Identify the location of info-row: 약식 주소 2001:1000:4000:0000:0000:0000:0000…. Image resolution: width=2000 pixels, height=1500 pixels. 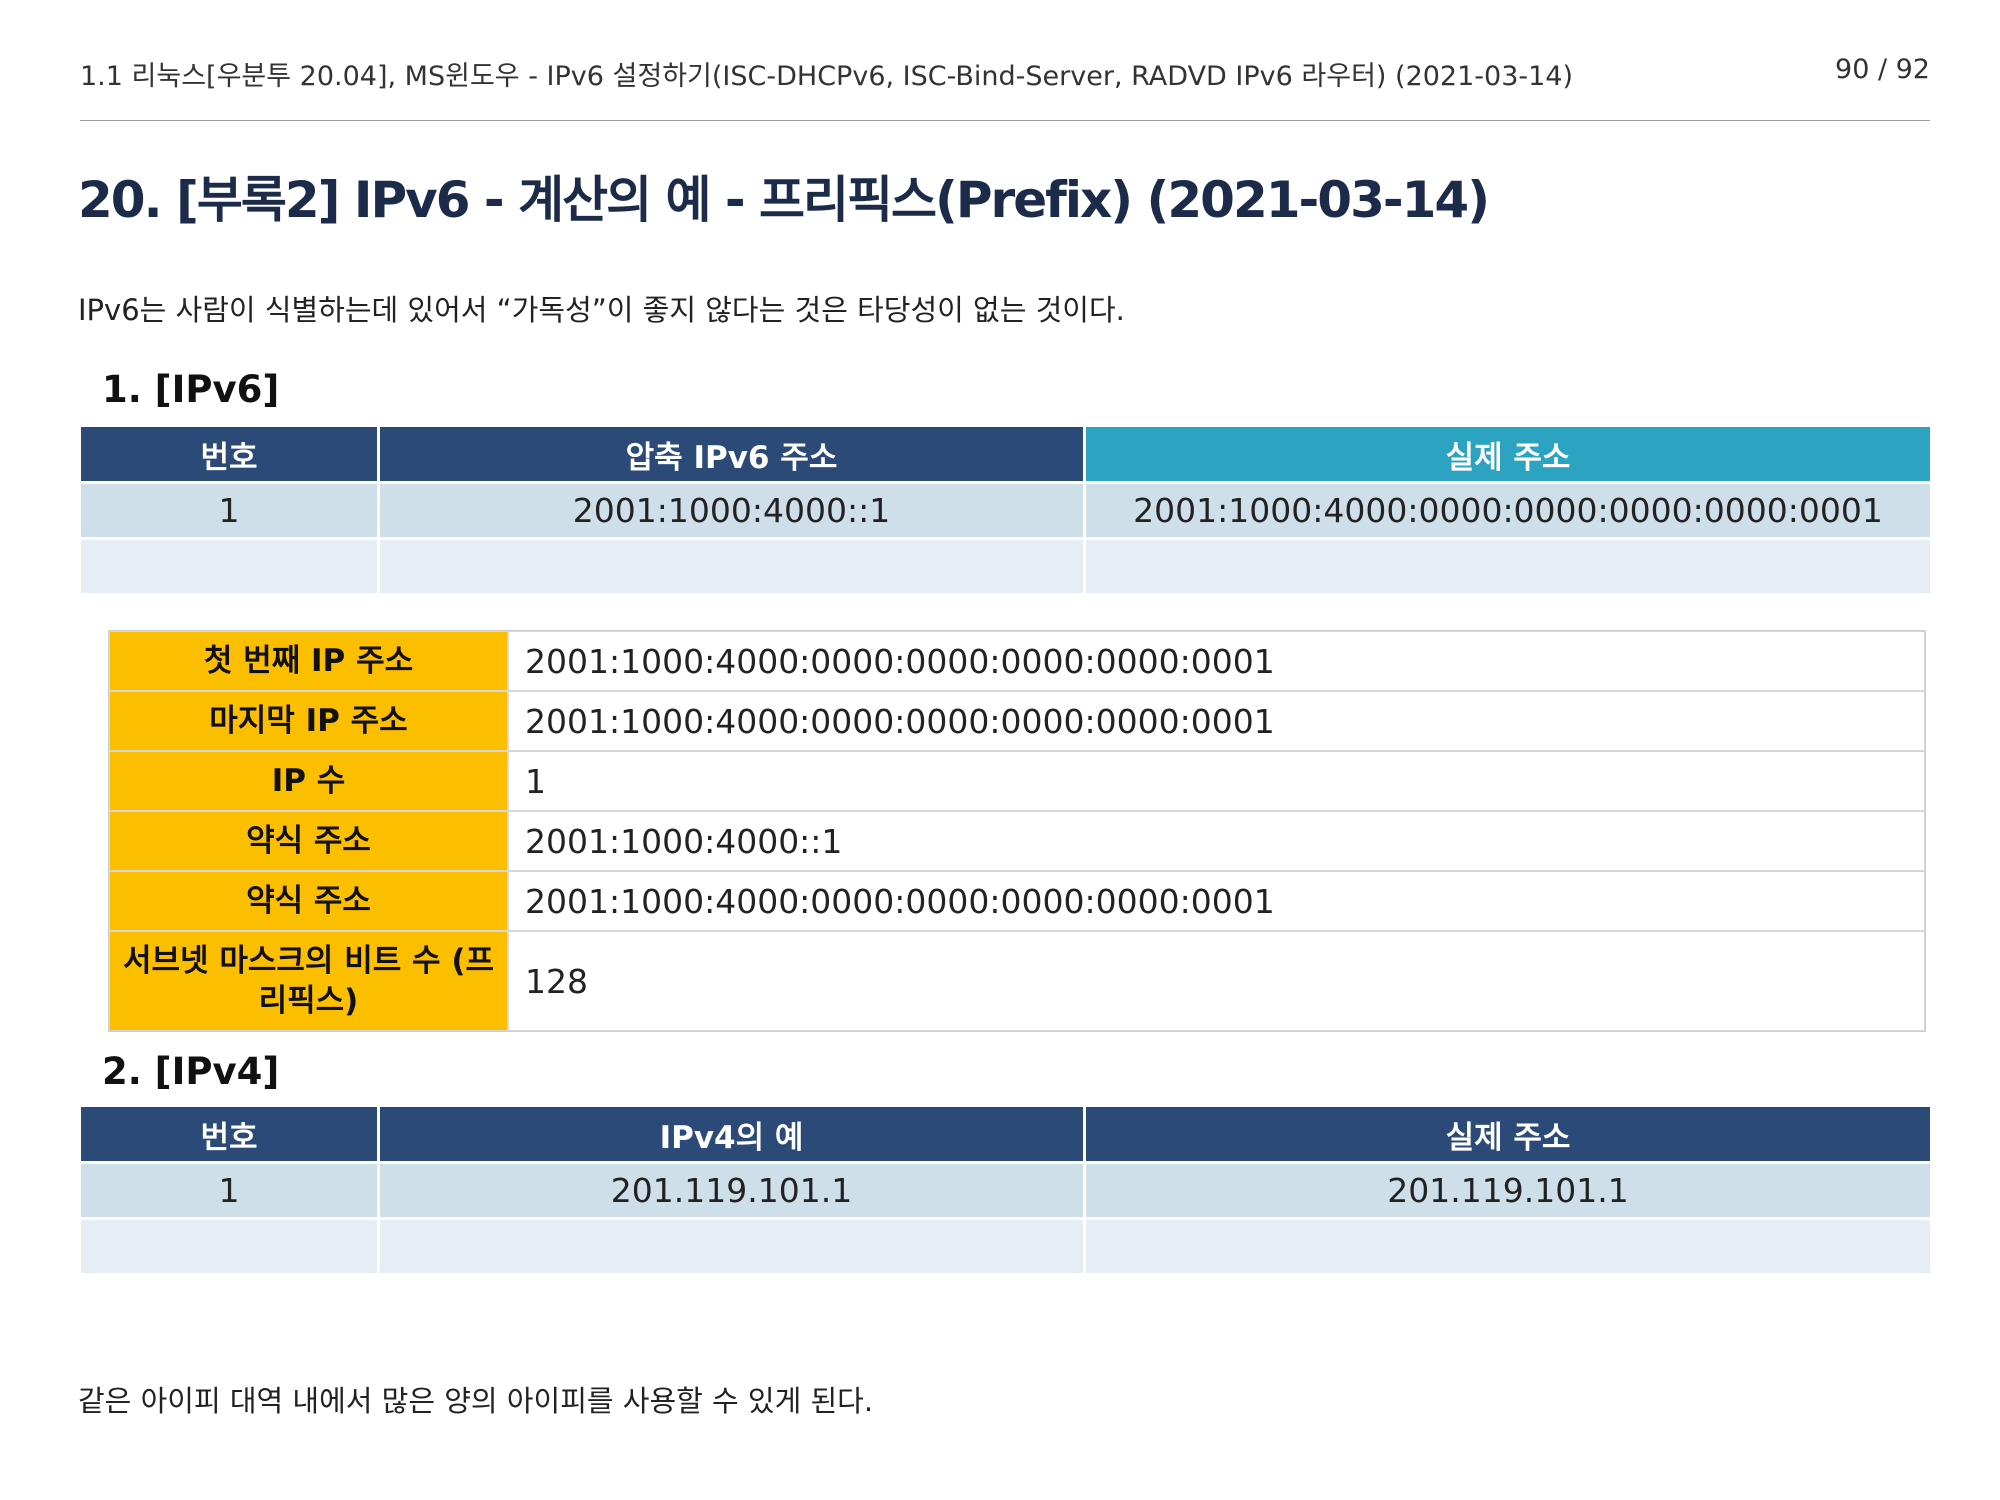
(1017, 901).